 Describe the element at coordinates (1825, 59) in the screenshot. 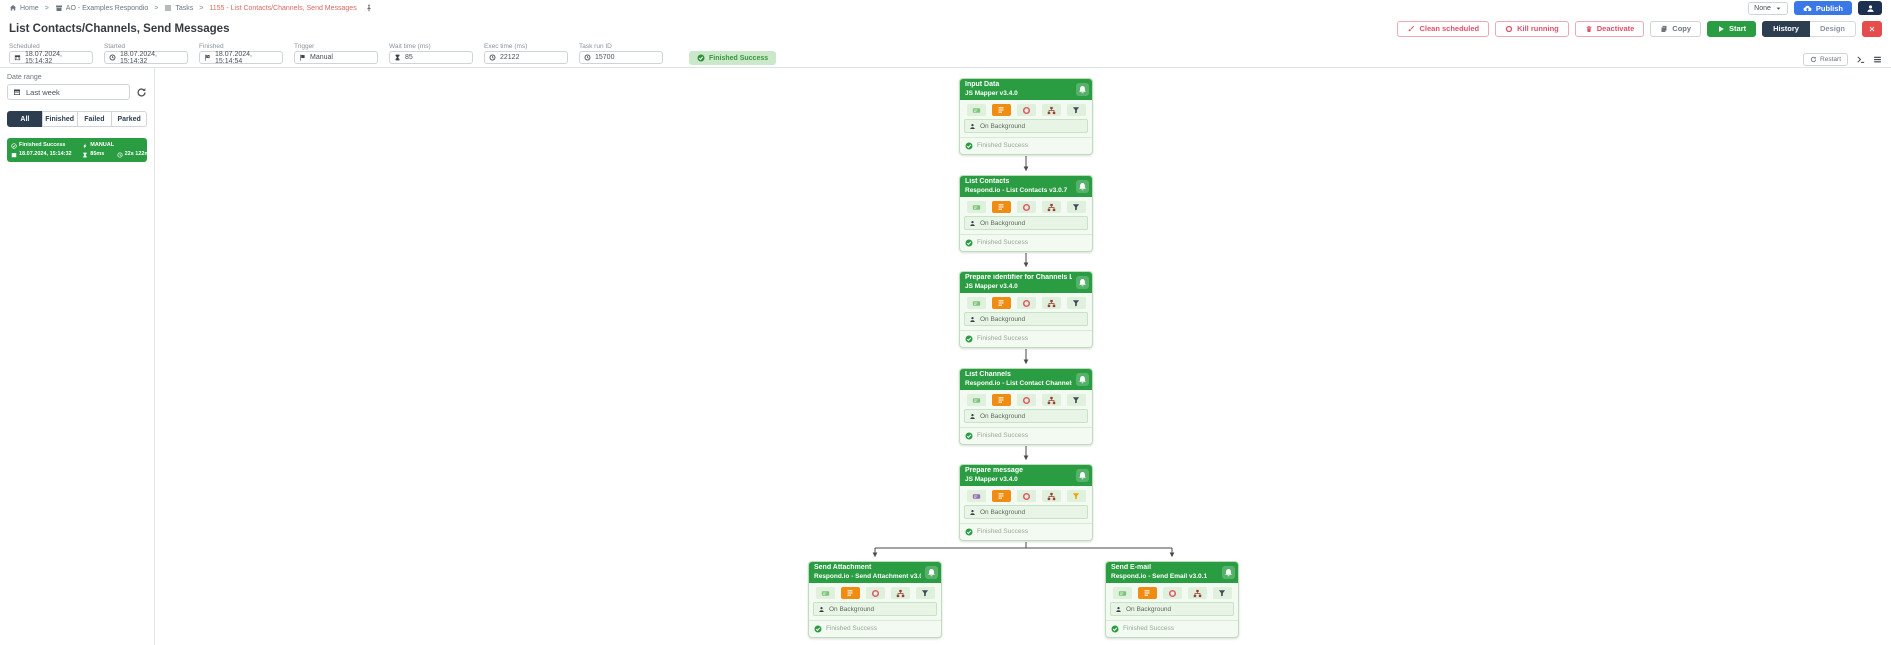

I see `restart-button: Restart` at that location.